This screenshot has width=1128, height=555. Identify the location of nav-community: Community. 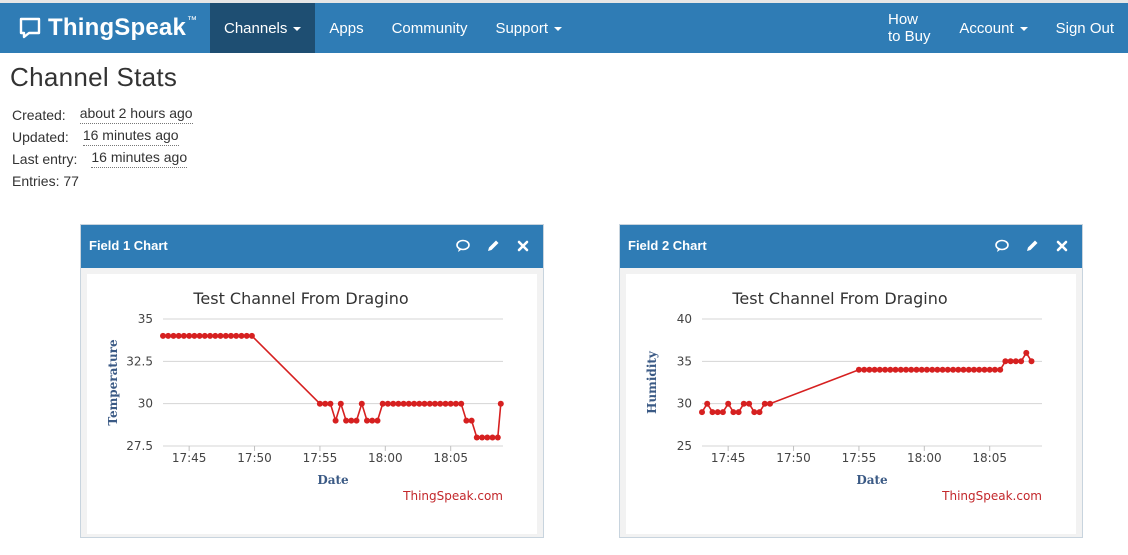
(429, 28).